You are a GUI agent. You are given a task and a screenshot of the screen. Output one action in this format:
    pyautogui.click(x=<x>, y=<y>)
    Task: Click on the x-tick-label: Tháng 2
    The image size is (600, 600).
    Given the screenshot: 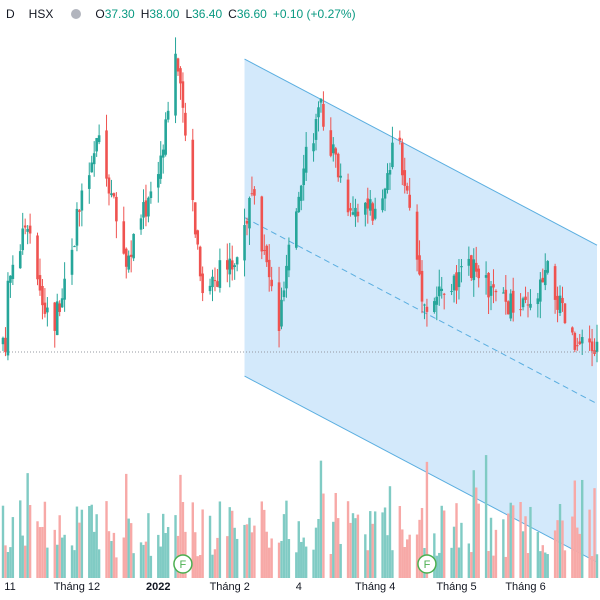 What is the action you would take?
    pyautogui.click(x=230, y=587)
    